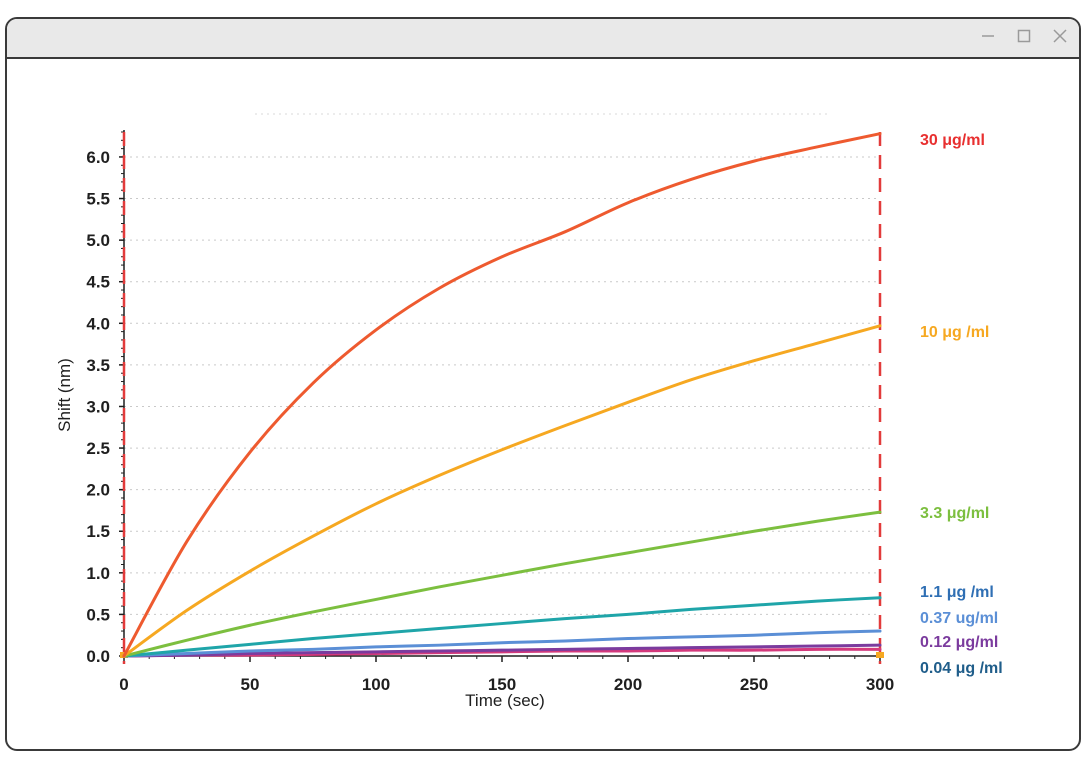  I want to click on close-icon, so click(1060, 36).